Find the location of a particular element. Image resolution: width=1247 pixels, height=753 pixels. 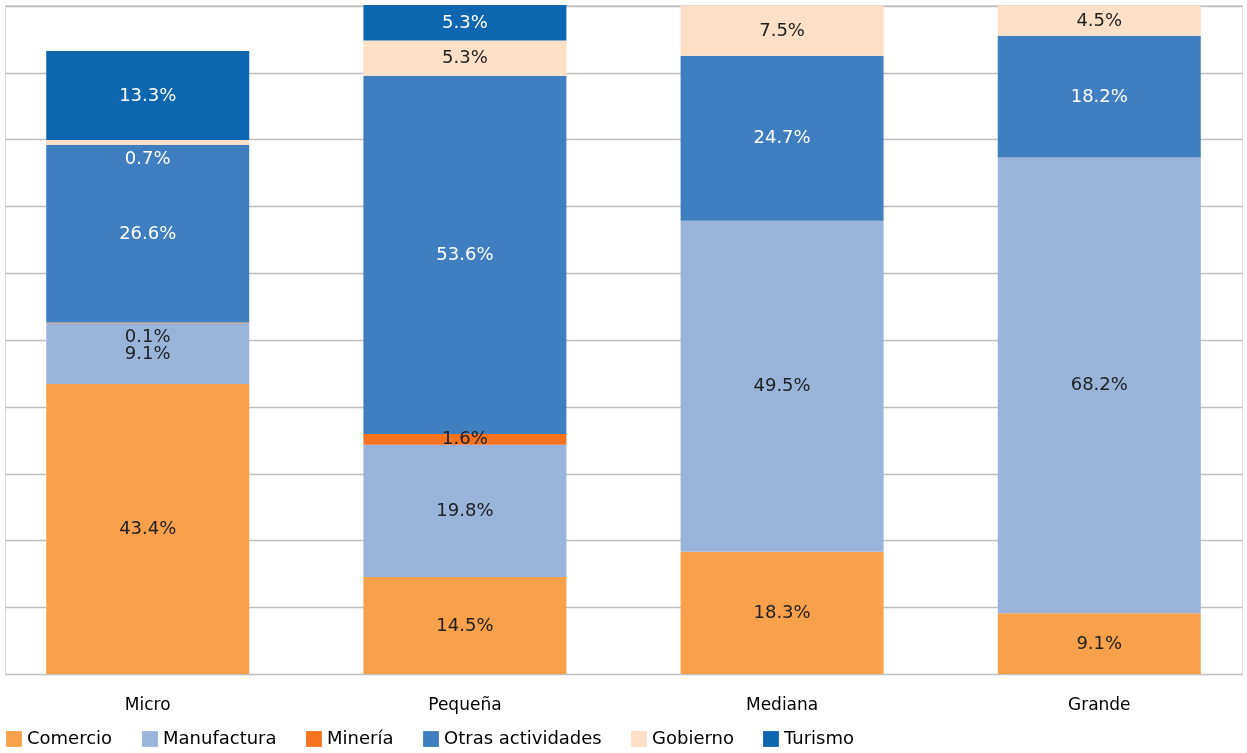

data-label: 26.6% is located at coordinates (148, 232).